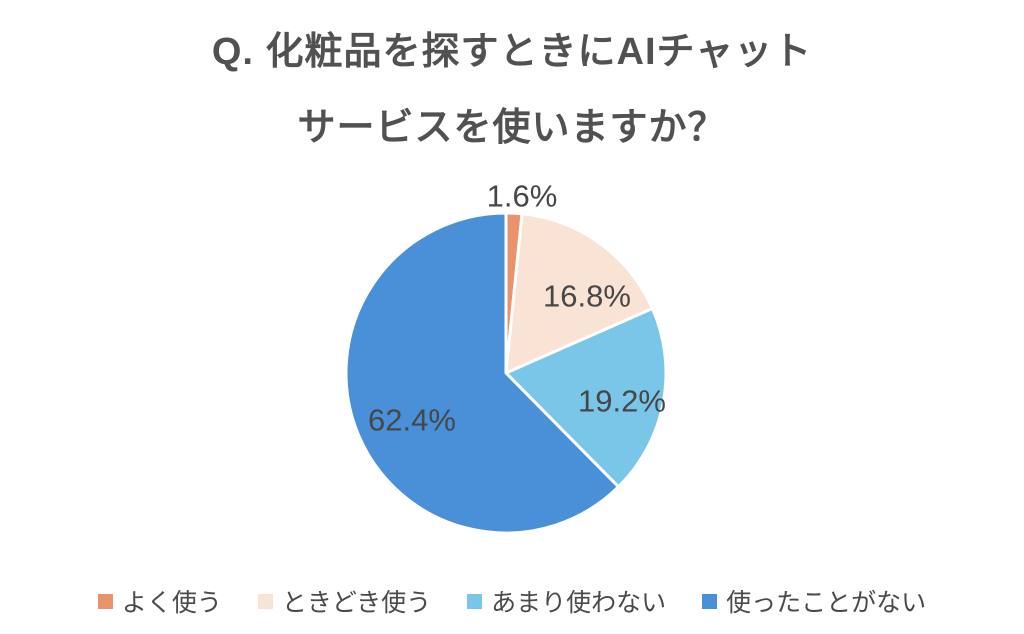 The image size is (1024, 634). What do you see at coordinates (171, 603) in the screenshot?
I see `legend-label: よく使う` at bounding box center [171, 603].